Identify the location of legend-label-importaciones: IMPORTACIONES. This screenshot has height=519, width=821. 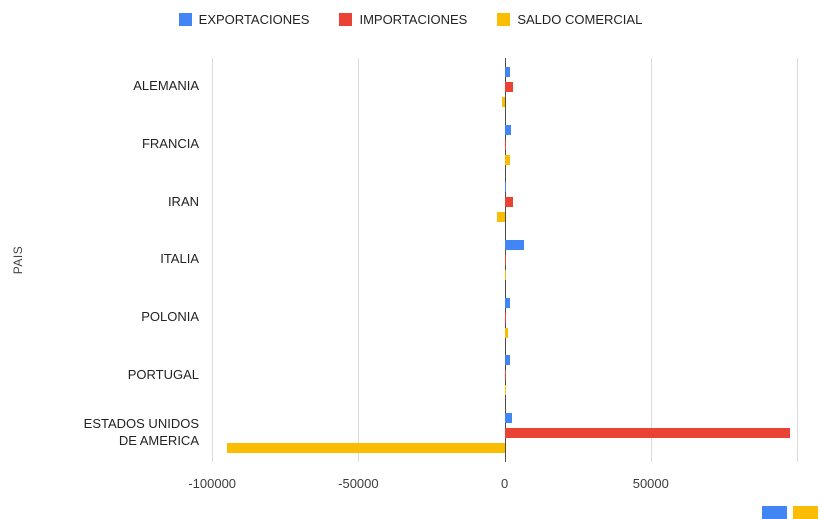
(413, 19).